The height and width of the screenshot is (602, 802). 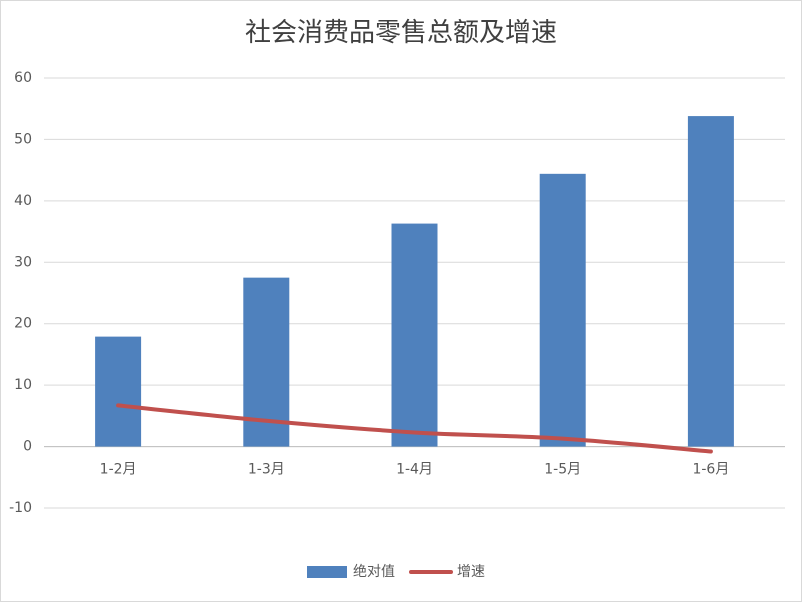 I want to click on legend-swatch, so click(x=327, y=572).